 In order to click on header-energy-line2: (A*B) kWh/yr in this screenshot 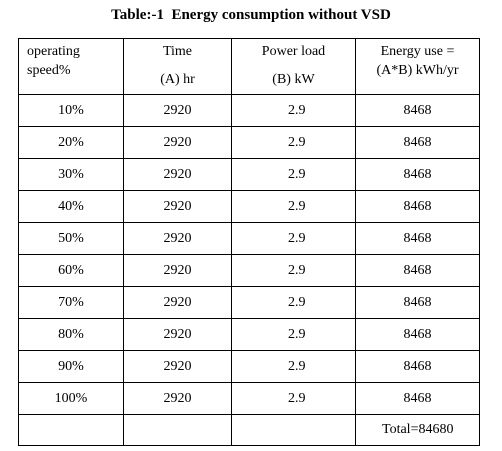, I will do `click(417, 70)`.